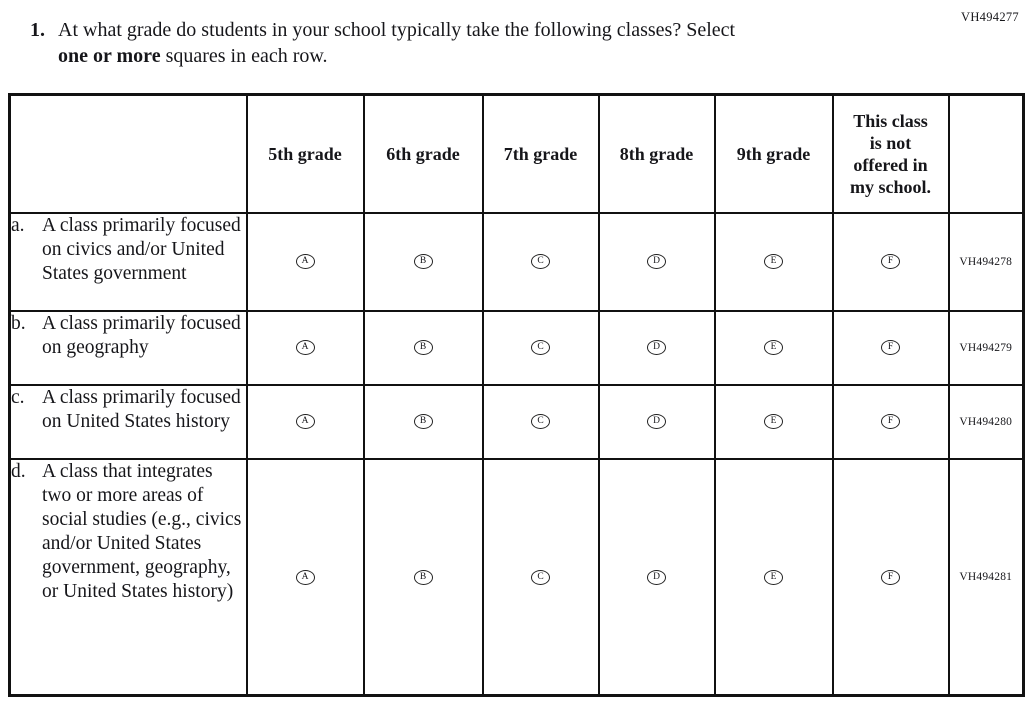 This screenshot has width=1031, height=717. I want to click on row-b-option-e-bubble: E, so click(773, 348).